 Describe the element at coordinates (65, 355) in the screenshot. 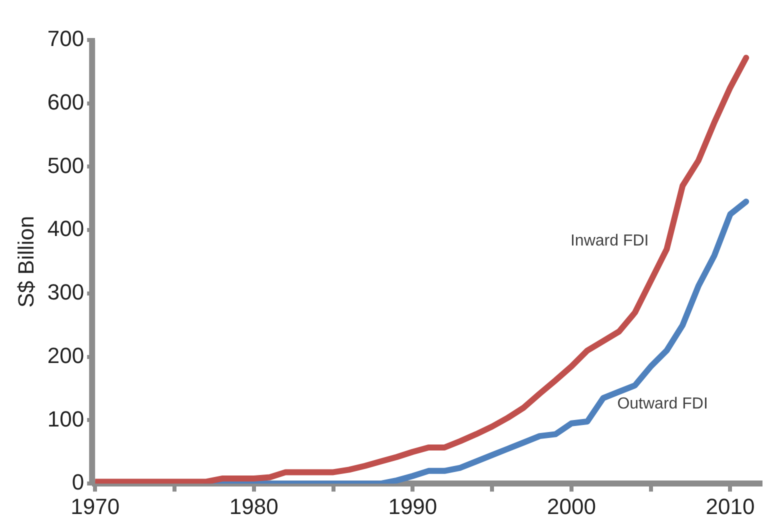

I see `y-tick-label: 200` at that location.